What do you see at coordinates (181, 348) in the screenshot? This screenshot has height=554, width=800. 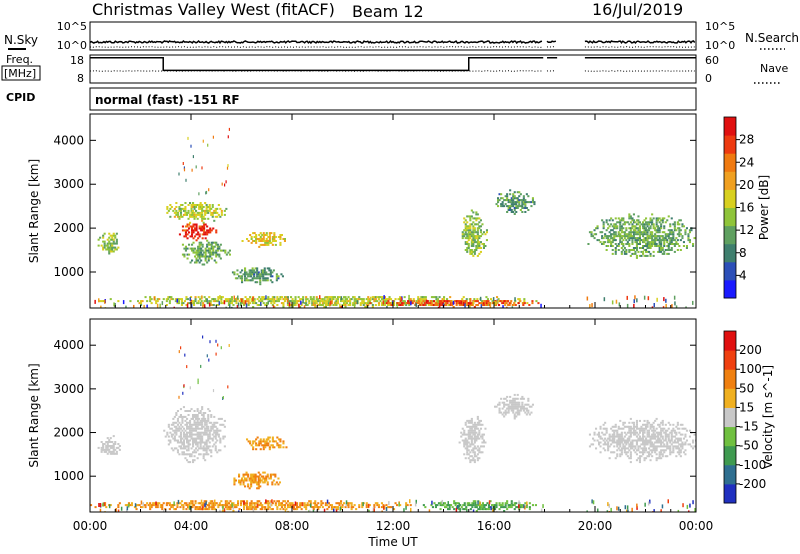 I see `velocity-high-speck` at bounding box center [181, 348].